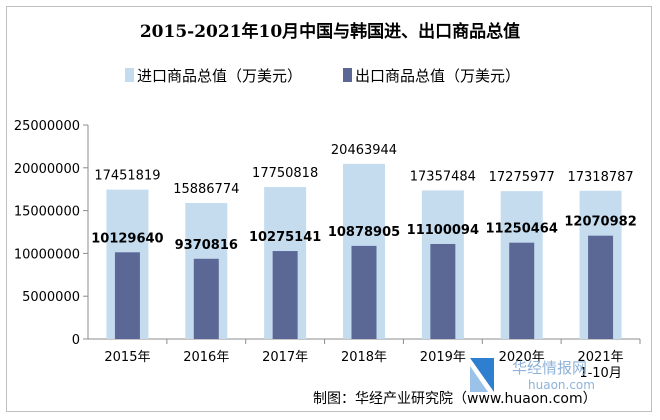  What do you see at coordinates (479, 379) in the screenshot?
I see `watermark-logo-accent-icon` at bounding box center [479, 379].